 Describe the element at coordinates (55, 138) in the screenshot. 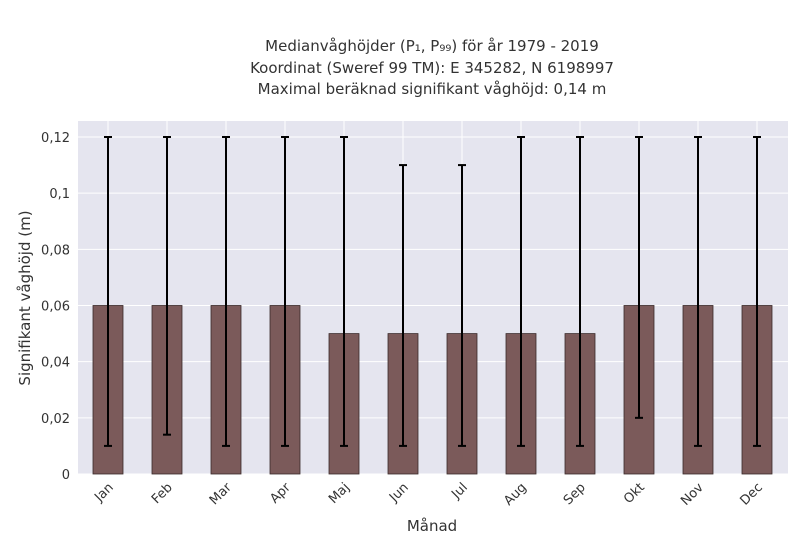

I see `y-tick-label: 0,12` at that location.